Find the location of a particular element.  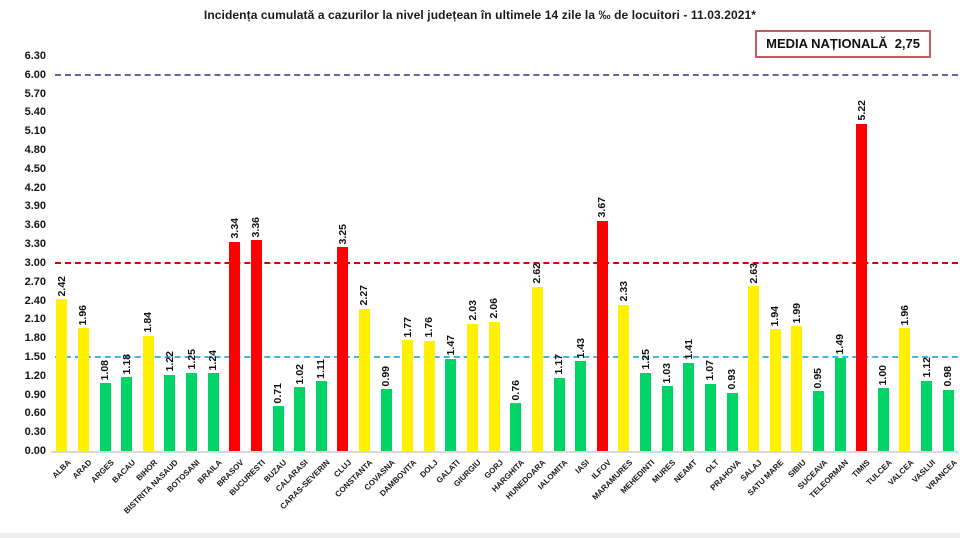

x-axis-baseline is located at coordinates (505, 452).